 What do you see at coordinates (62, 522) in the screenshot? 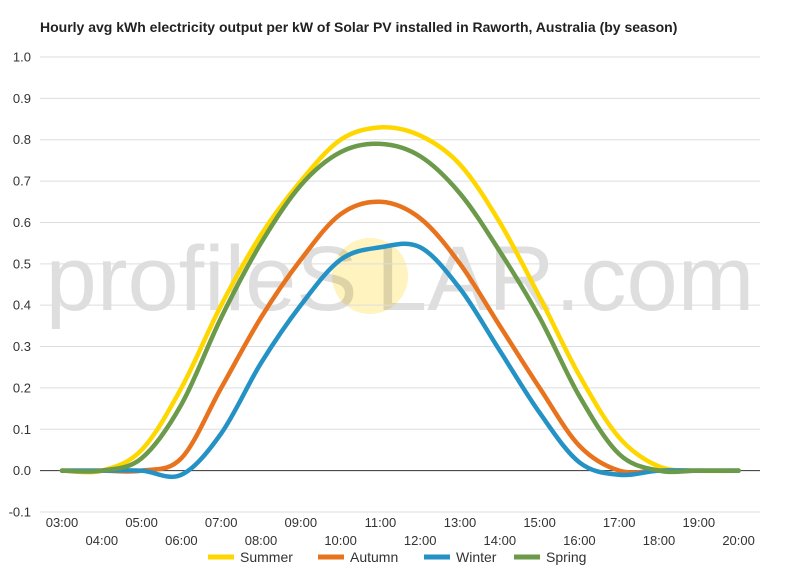
I see `x-tick-label: 03:00` at bounding box center [62, 522].